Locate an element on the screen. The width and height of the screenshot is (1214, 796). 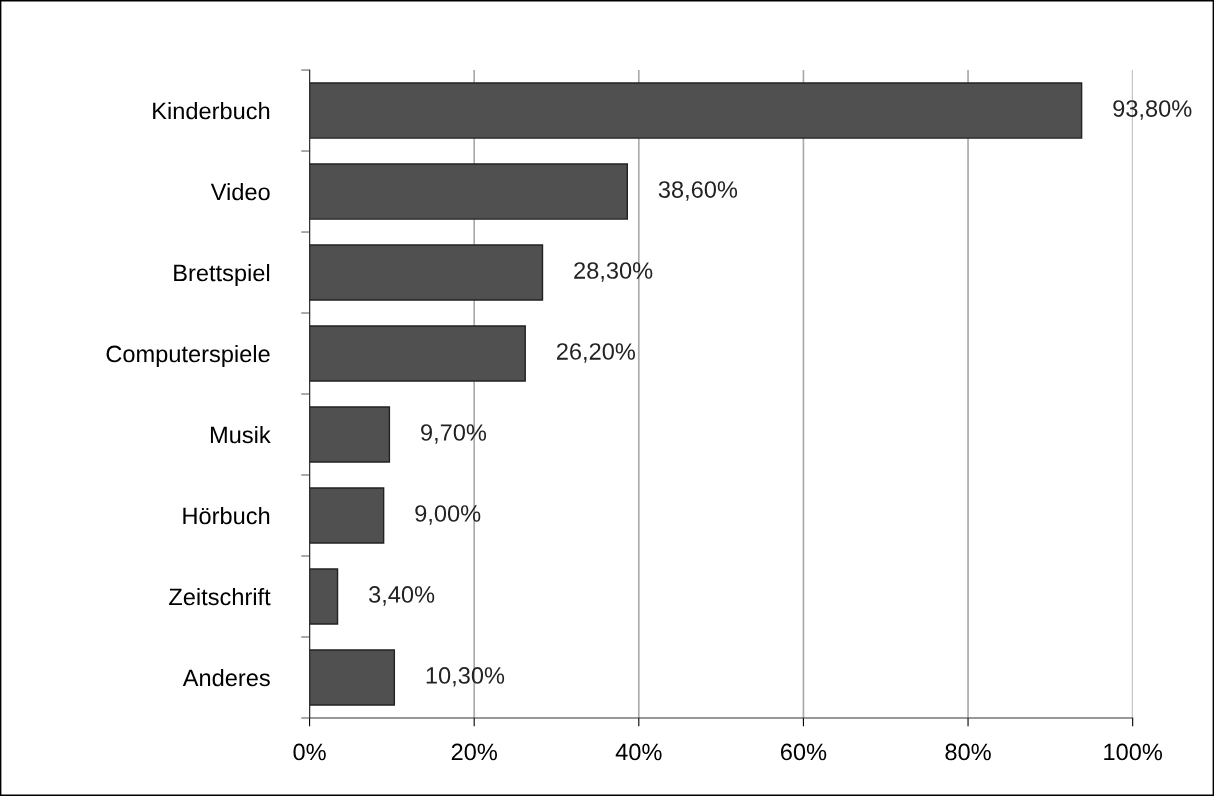
data-label: 38,60% is located at coordinates (698, 191).